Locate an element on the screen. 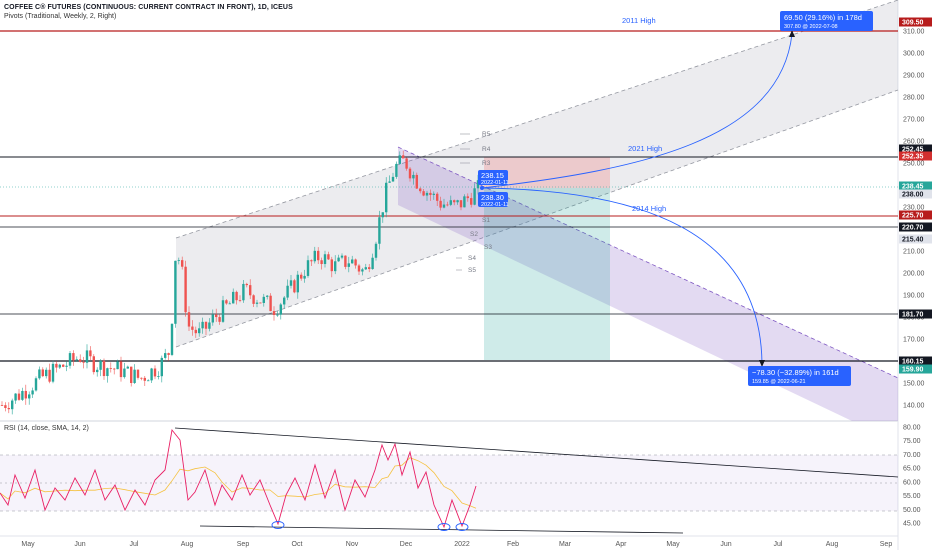 This screenshot has width=932, height=550. price-tag-text: 238.00 is located at coordinates (913, 195).